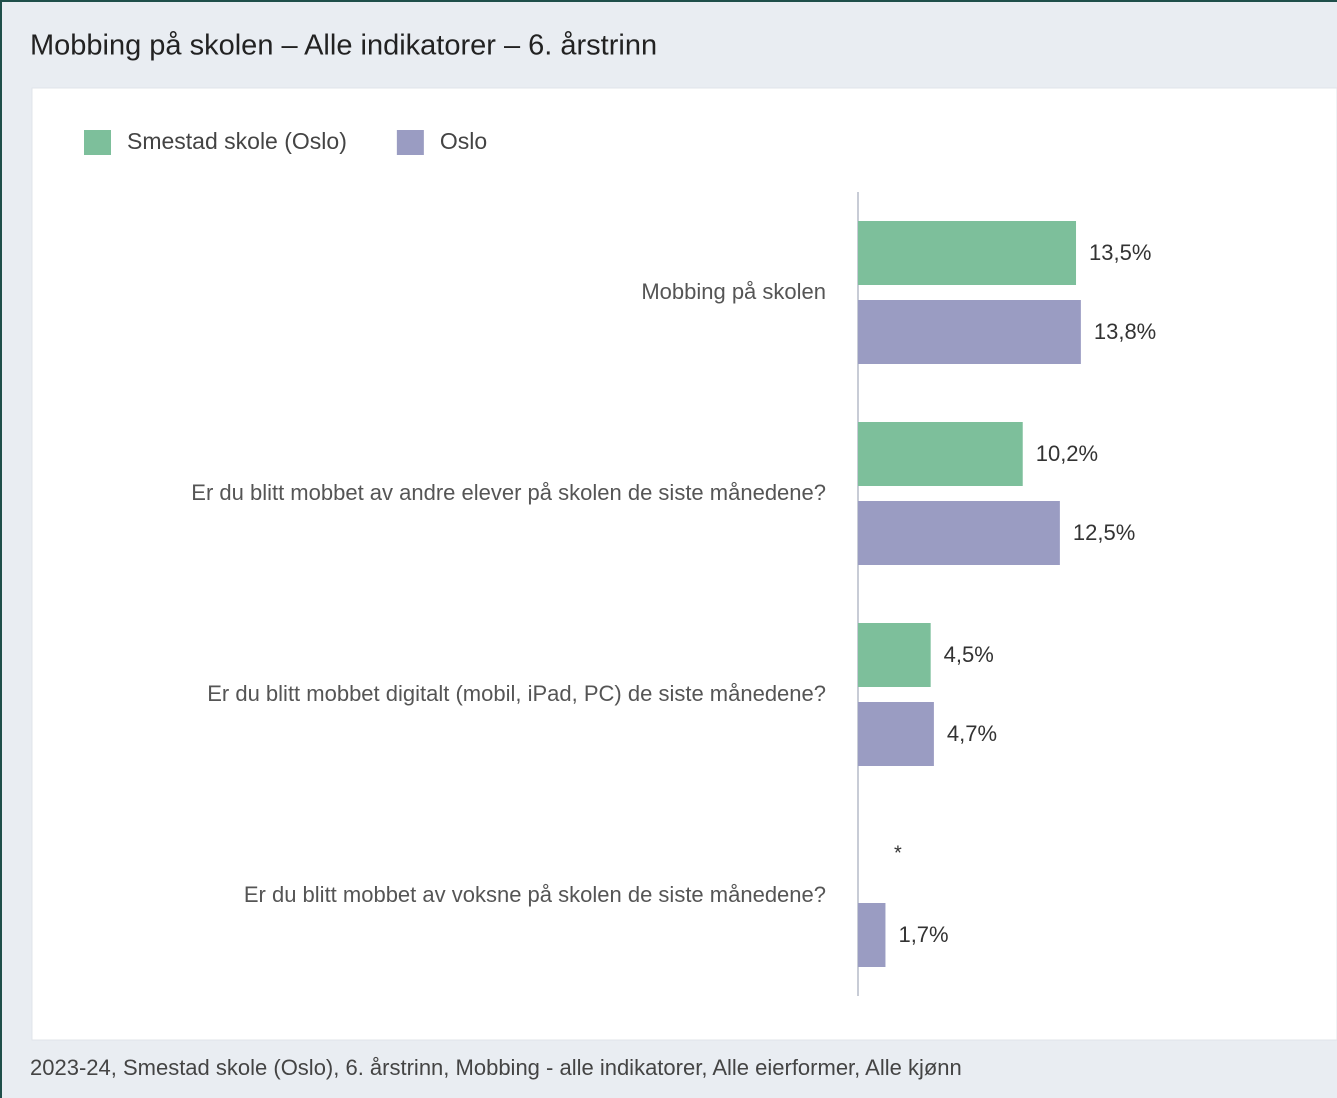 Image resolution: width=1337 pixels, height=1098 pixels. I want to click on value-label: 4,7%, so click(972, 733).